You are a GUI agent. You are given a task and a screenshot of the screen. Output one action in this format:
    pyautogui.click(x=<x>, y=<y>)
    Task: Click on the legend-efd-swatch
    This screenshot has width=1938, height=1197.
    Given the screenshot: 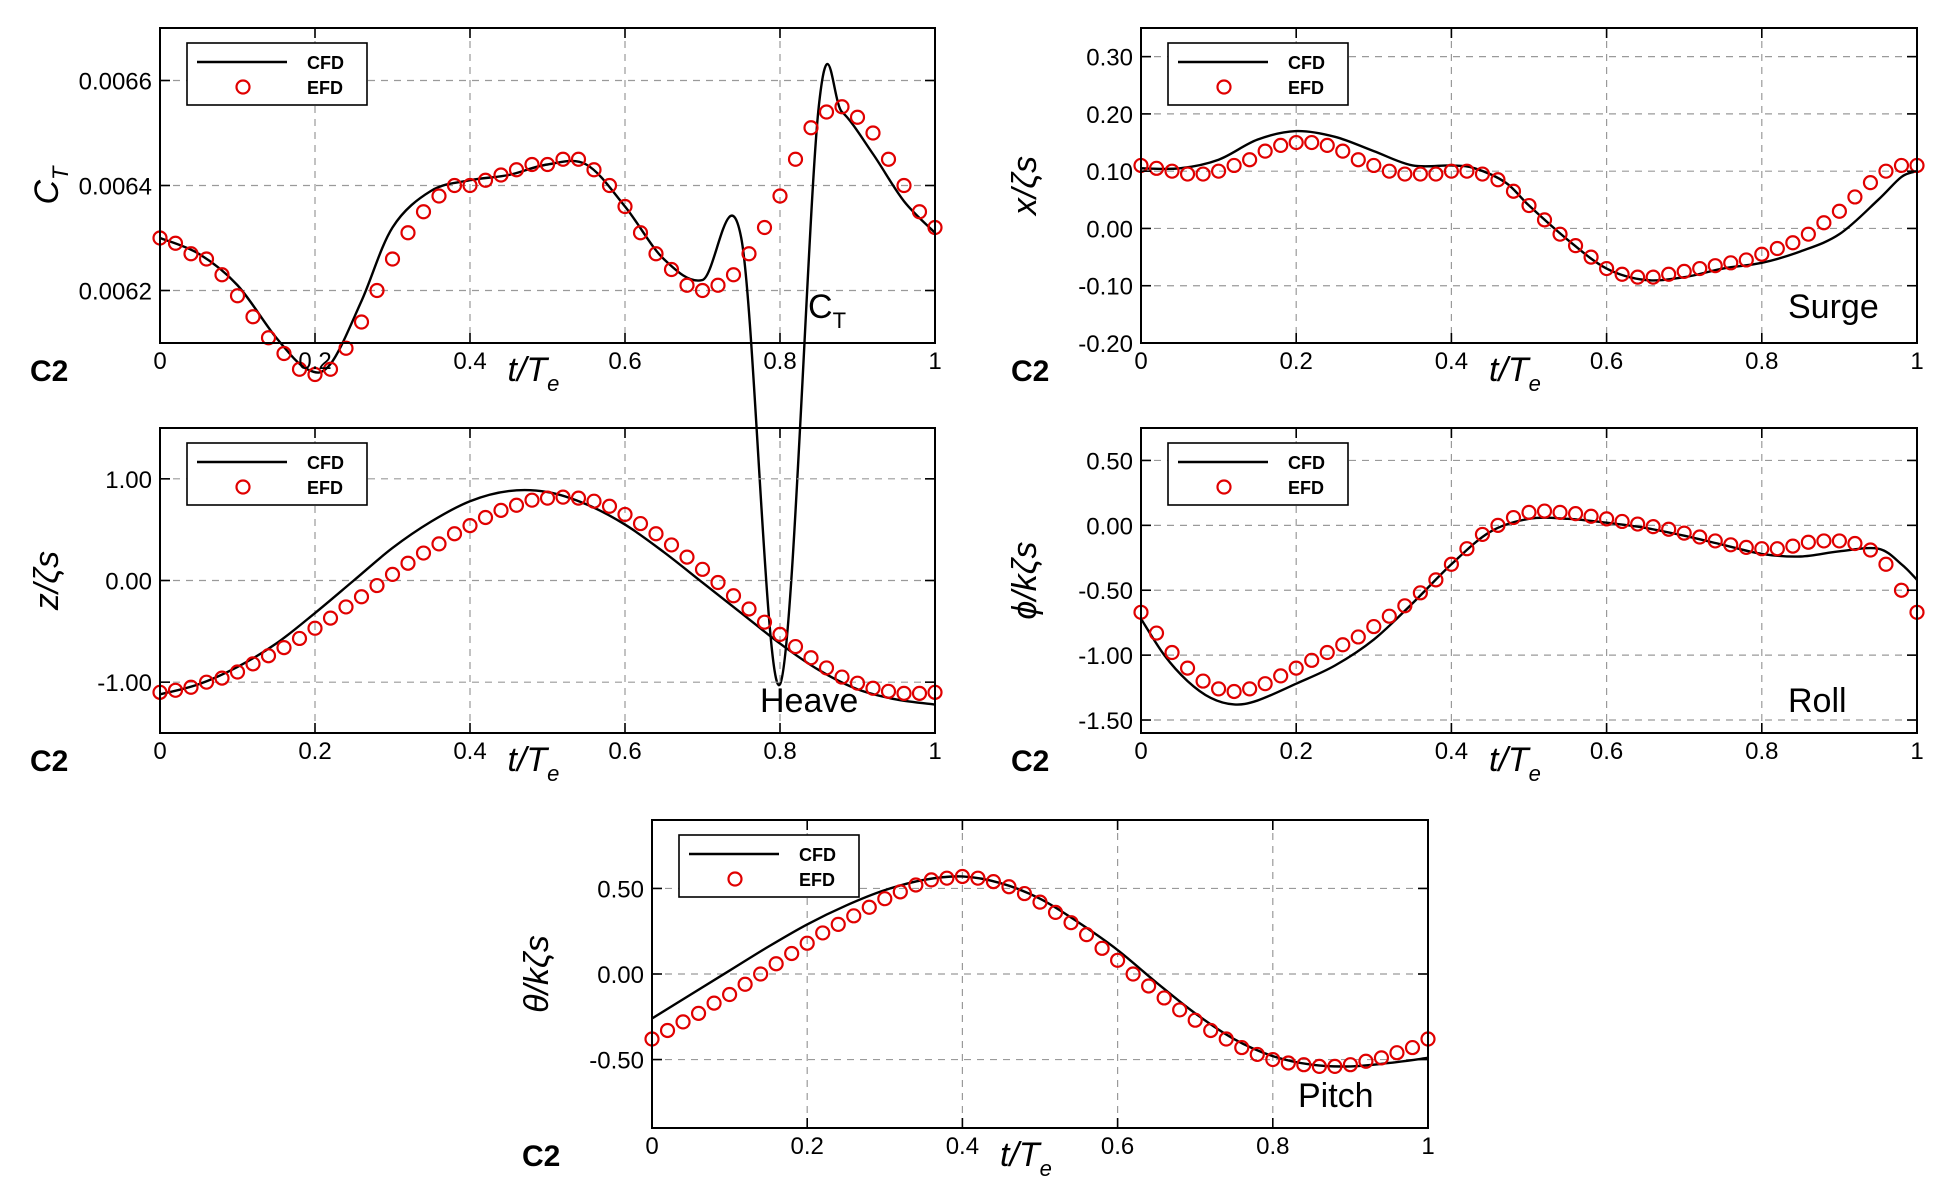 What is the action you would take?
    pyautogui.click(x=243, y=87)
    